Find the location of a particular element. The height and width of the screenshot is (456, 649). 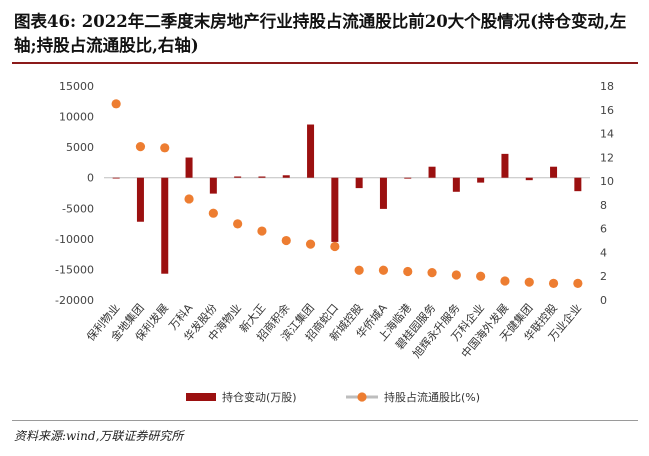

legend-dot-swatch is located at coordinates (362, 397).